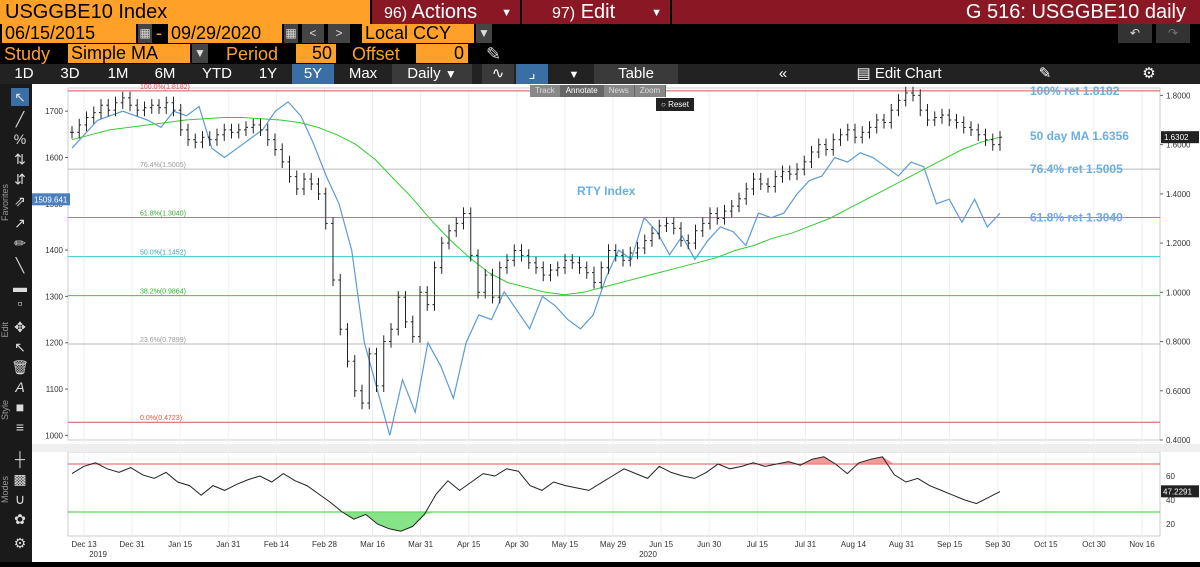 The image size is (1200, 567). What do you see at coordinates (54, 157) in the screenshot?
I see `left-axis-label: 1600` at bounding box center [54, 157].